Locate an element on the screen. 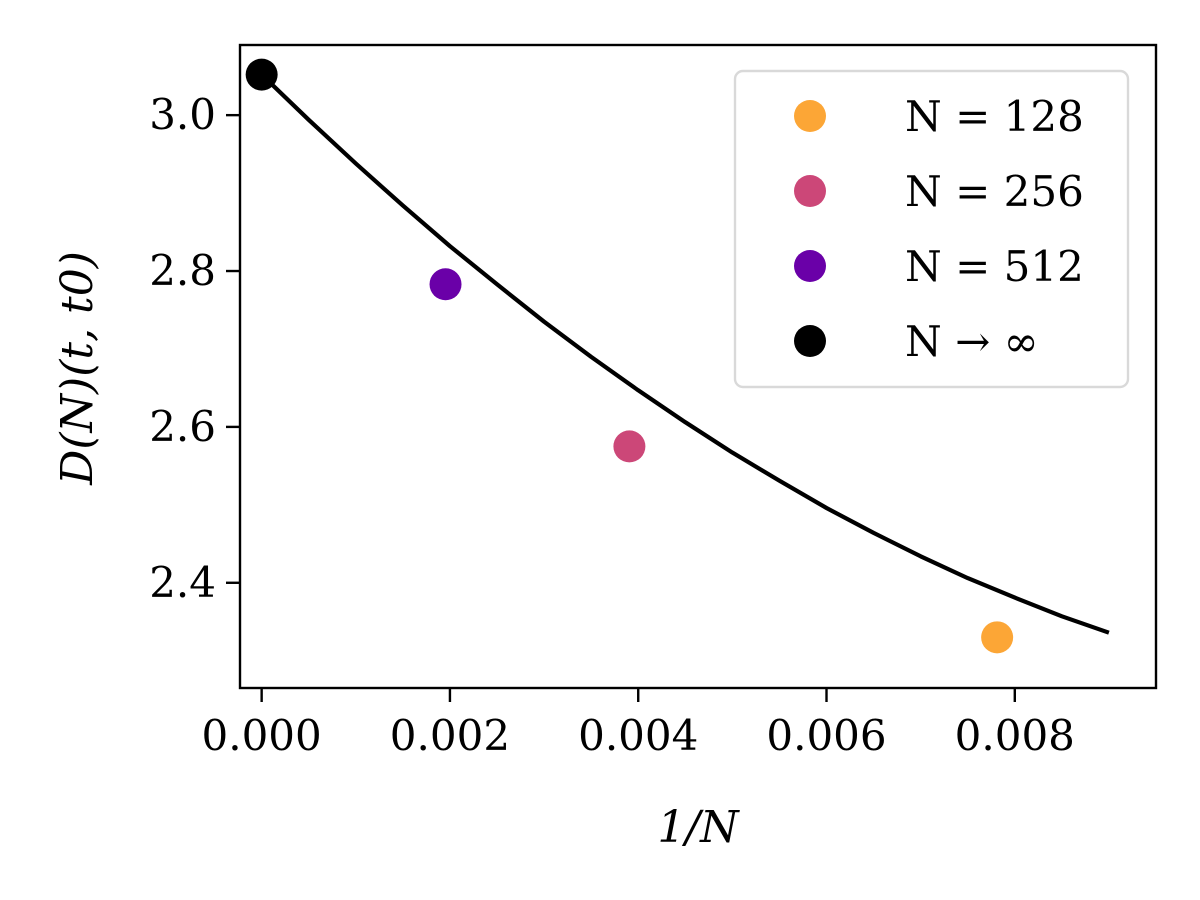 Image resolution: width=1200 pixels, height=900 pixels. legend-label: N = 128 is located at coordinates (994, 116).